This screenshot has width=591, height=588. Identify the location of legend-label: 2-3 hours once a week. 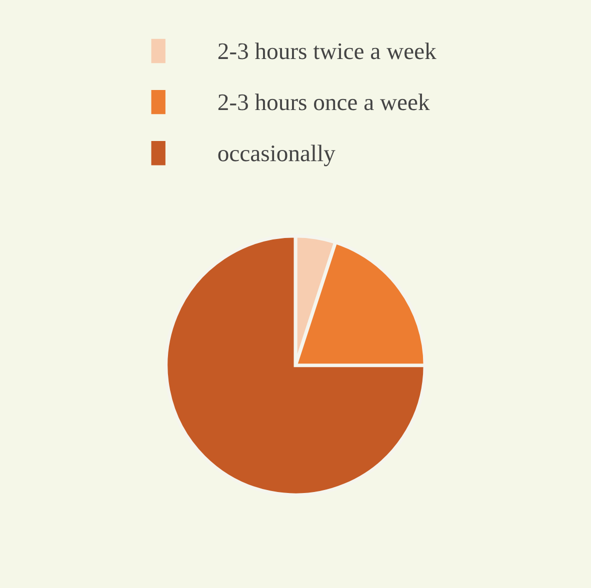
(324, 102).